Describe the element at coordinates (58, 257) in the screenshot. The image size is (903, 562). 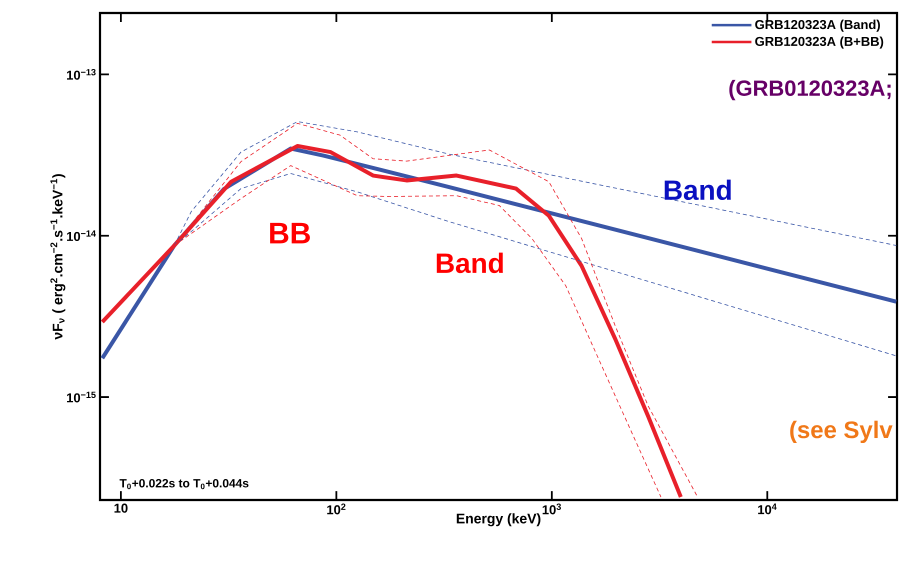
I see `text: νF$_{ν}$ ( erg$^{2}$.cm$^{−2}$.s$^{−1}$.keV$^{−1}$)` at that location.